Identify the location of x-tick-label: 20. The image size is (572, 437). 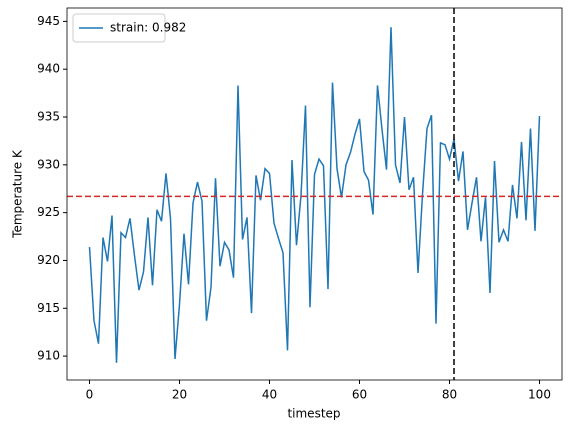
(179, 395).